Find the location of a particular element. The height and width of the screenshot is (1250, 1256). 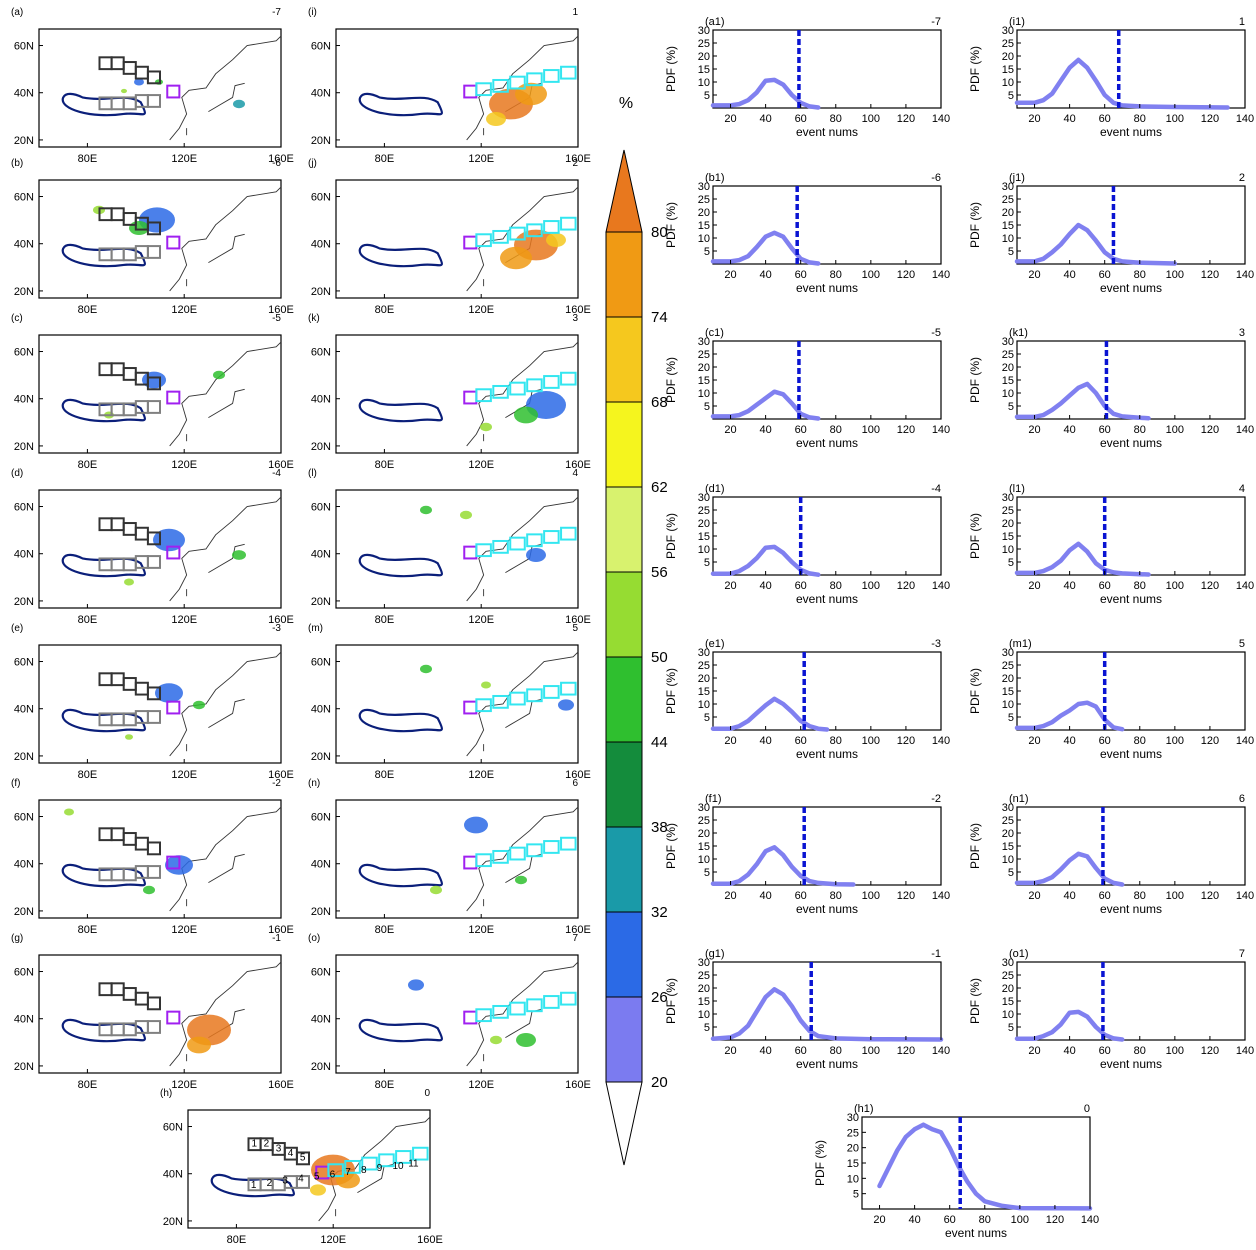

map-panel: 60N 40N 20N 80E 120E 160E (d) -4 is located at coordinates (152, 547).